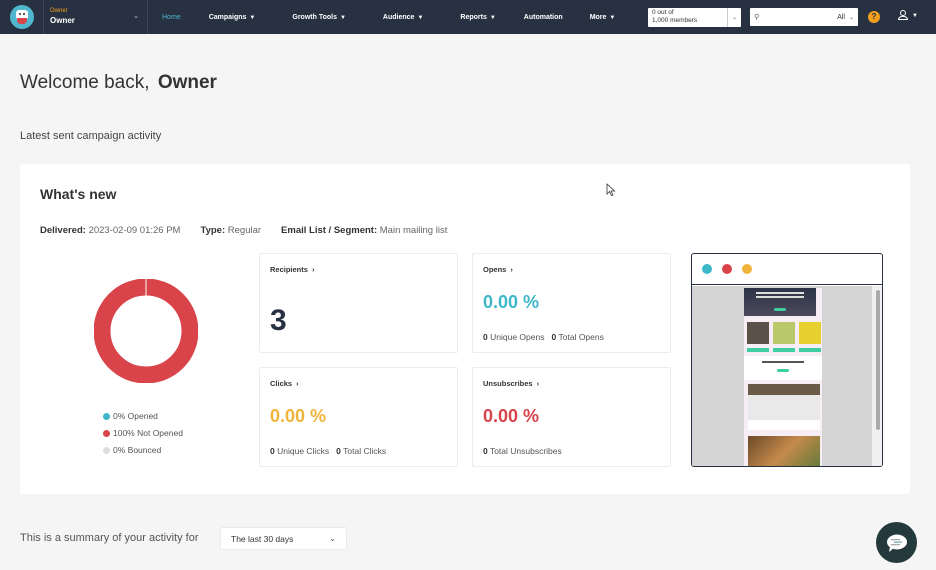  What do you see at coordinates (511, 416) in the screenshot?
I see `unsubscribes-rate: 0.00 %` at bounding box center [511, 416].